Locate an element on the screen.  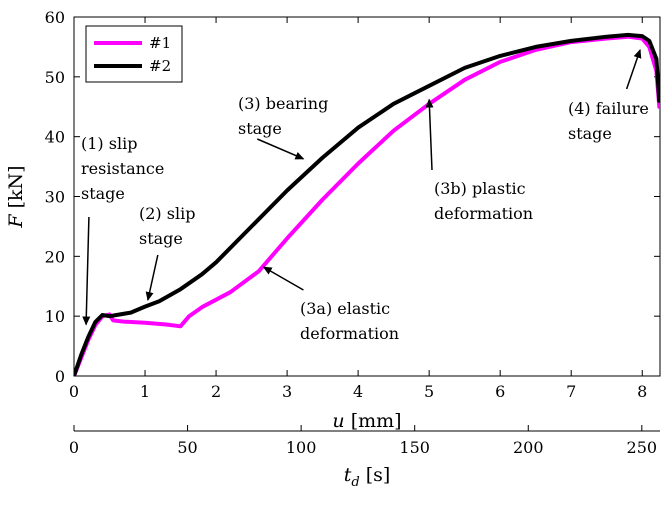
y-tick-label: 60 is located at coordinates (55, 17).